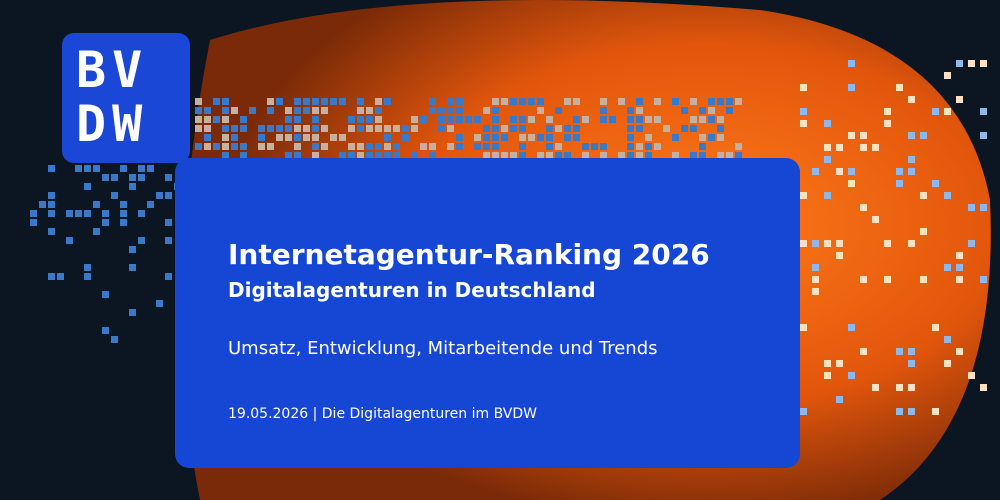 The width and height of the screenshot is (1000, 500). Describe the element at coordinates (469, 254) in the screenshot. I see `title: Internetagentur-Ranking 2026` at that location.